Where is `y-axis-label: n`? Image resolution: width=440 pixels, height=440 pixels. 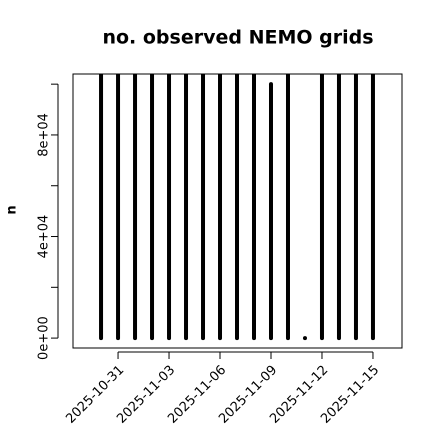
y-axis-label: n is located at coordinates (12, 209).